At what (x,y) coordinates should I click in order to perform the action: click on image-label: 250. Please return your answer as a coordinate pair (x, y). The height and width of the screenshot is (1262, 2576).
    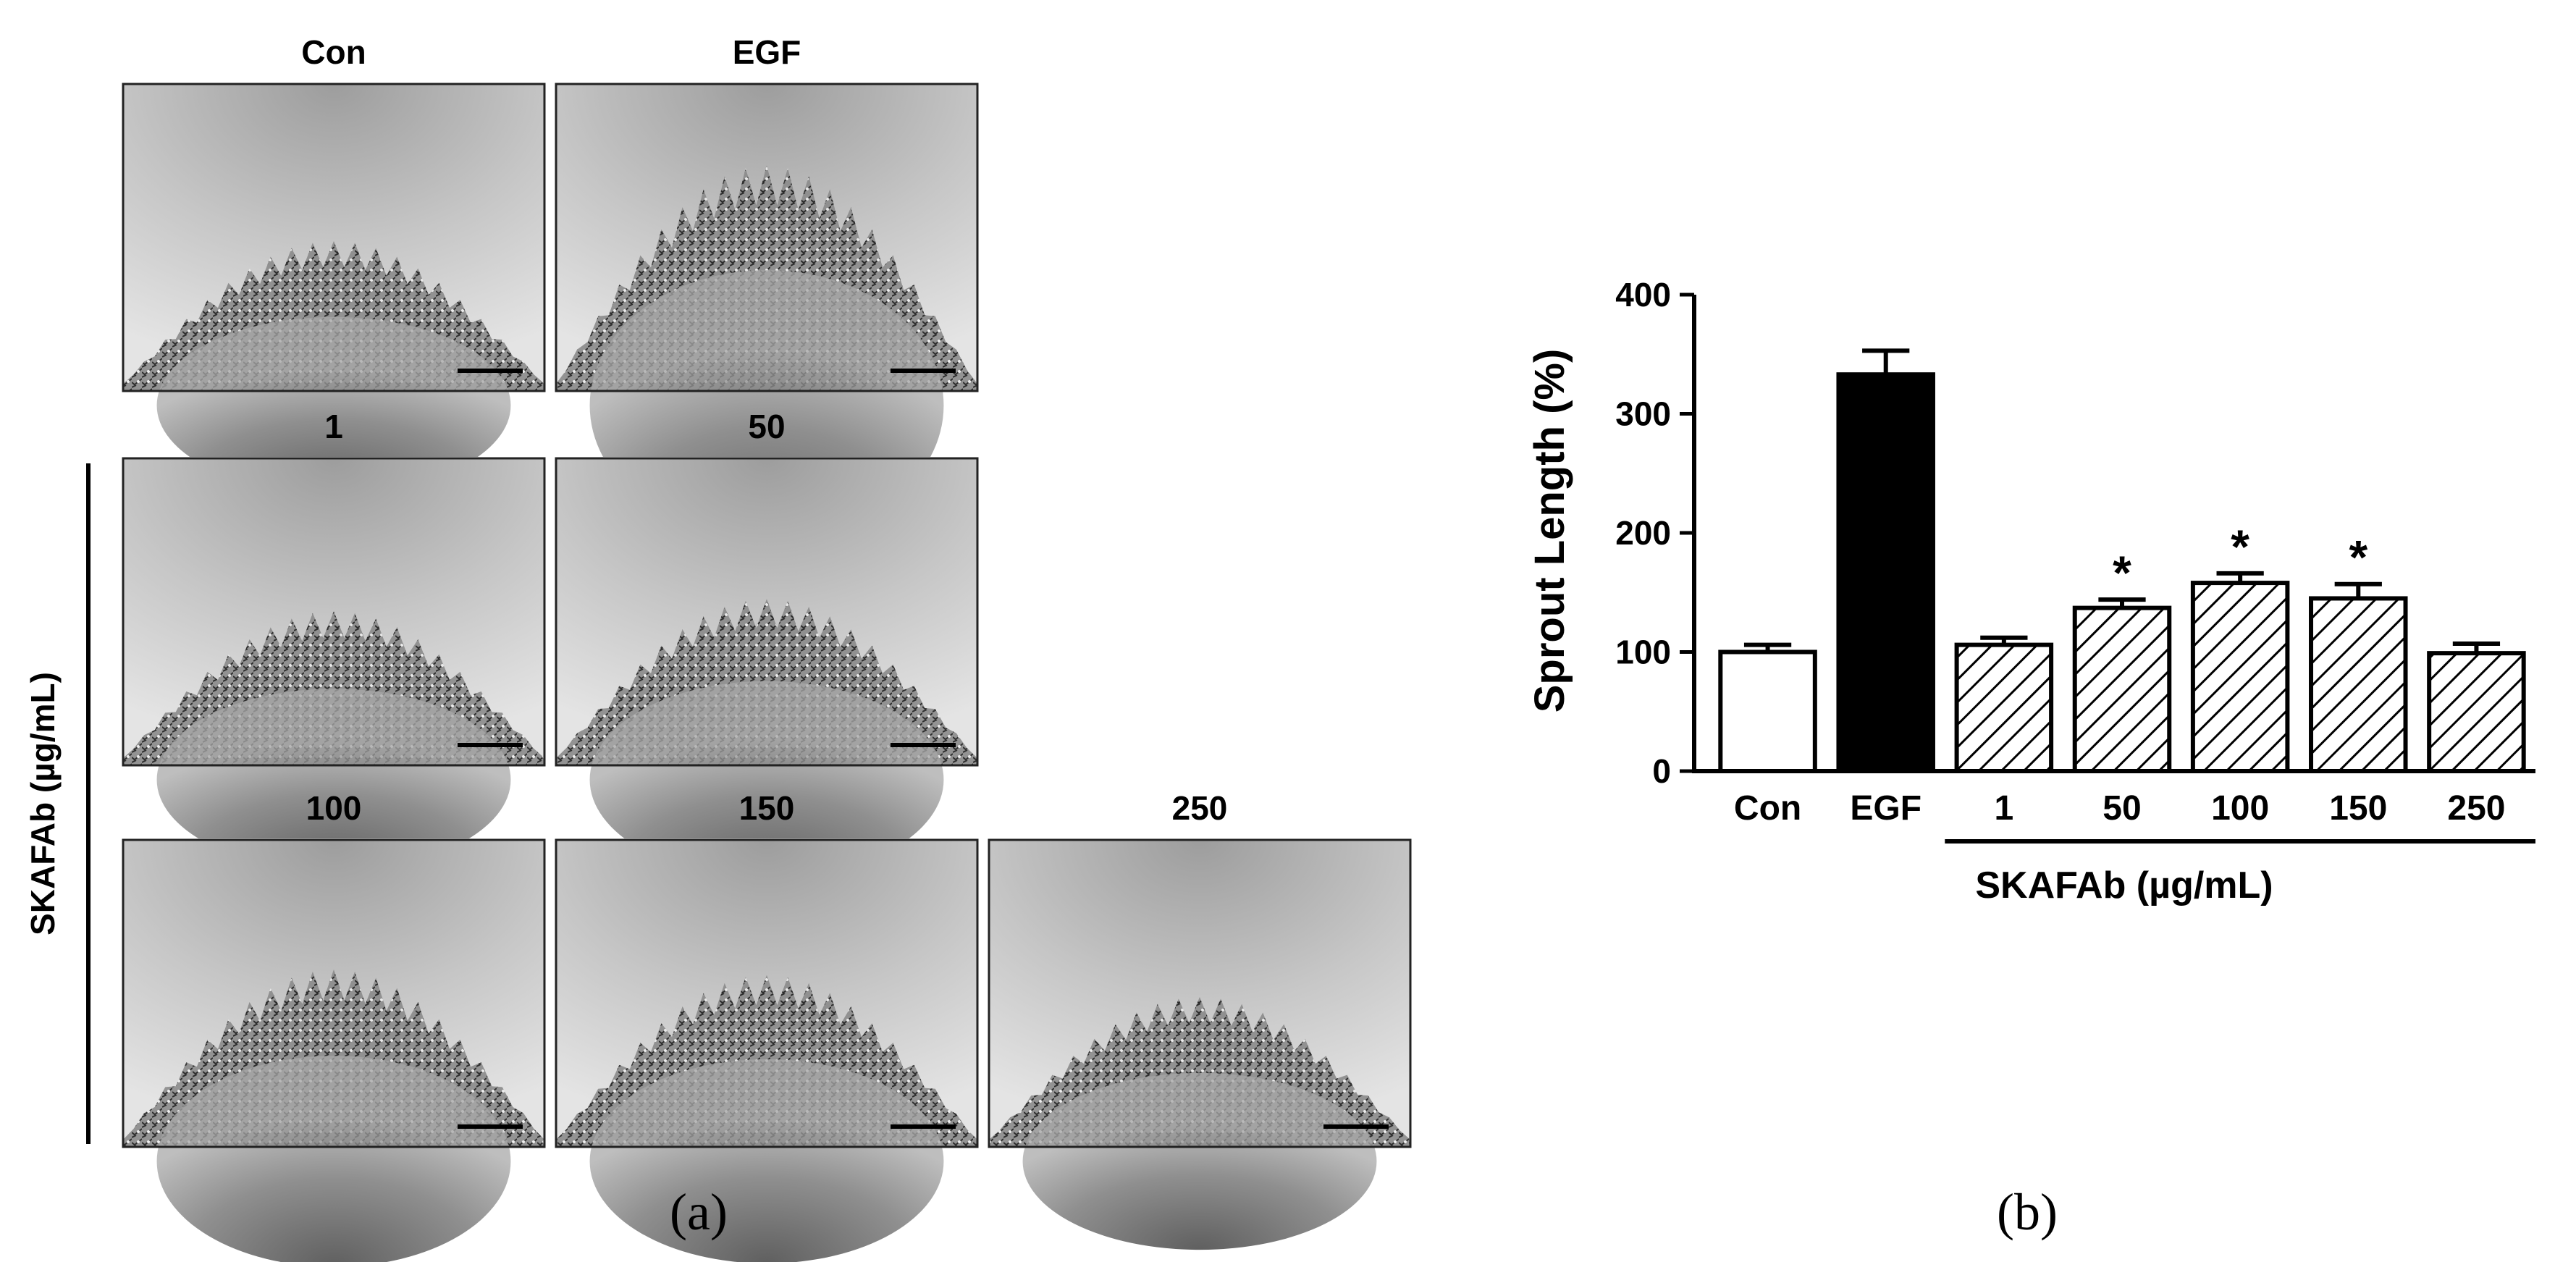
    Looking at the image, I should click on (1200, 808).